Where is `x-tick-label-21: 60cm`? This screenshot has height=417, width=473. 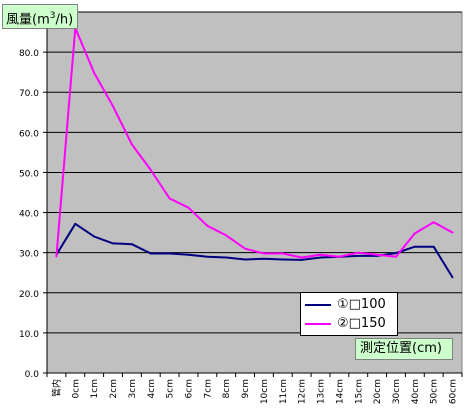 x-tick-label-21: 60cm is located at coordinates (454, 391).